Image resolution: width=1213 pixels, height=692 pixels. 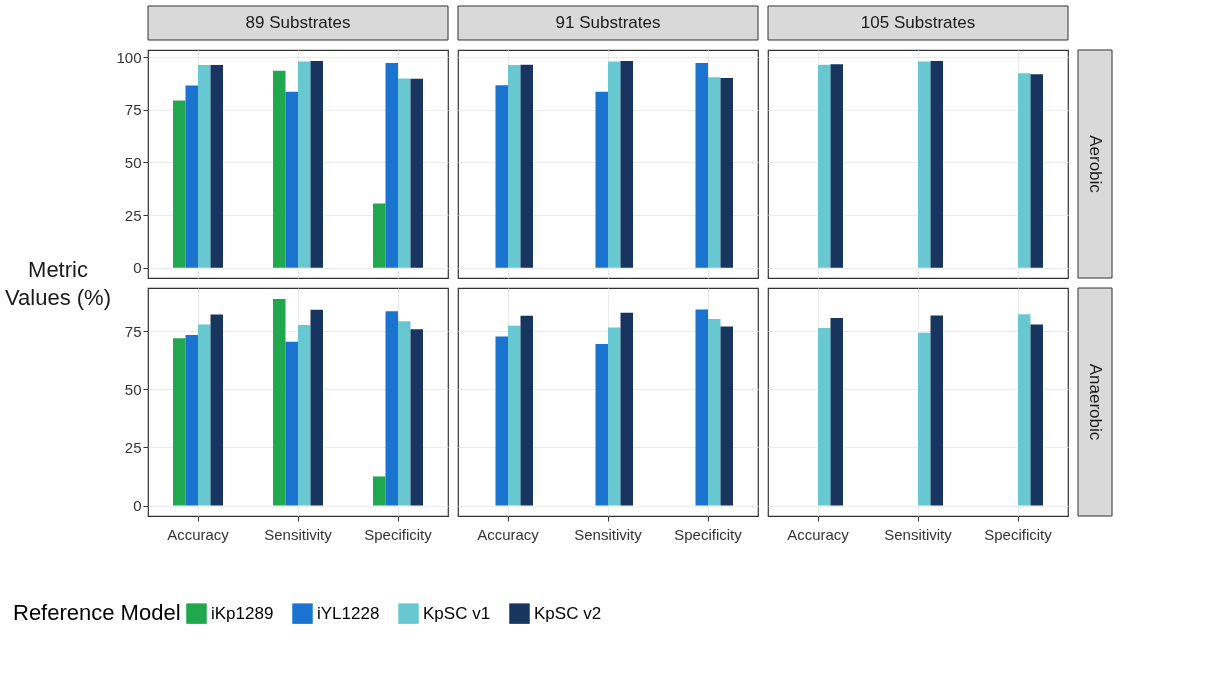 What do you see at coordinates (242, 613) in the screenshot?
I see `legend-label: iKp1289` at bounding box center [242, 613].